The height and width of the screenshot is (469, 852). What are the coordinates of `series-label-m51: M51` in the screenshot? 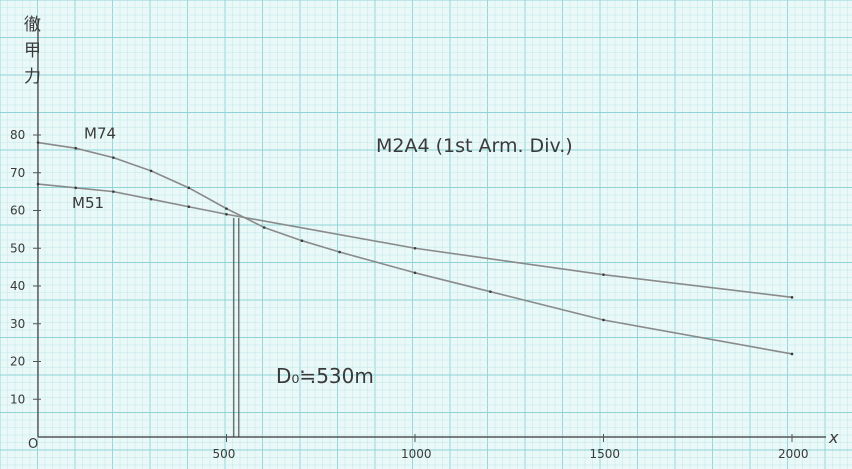 It's located at (88, 203).